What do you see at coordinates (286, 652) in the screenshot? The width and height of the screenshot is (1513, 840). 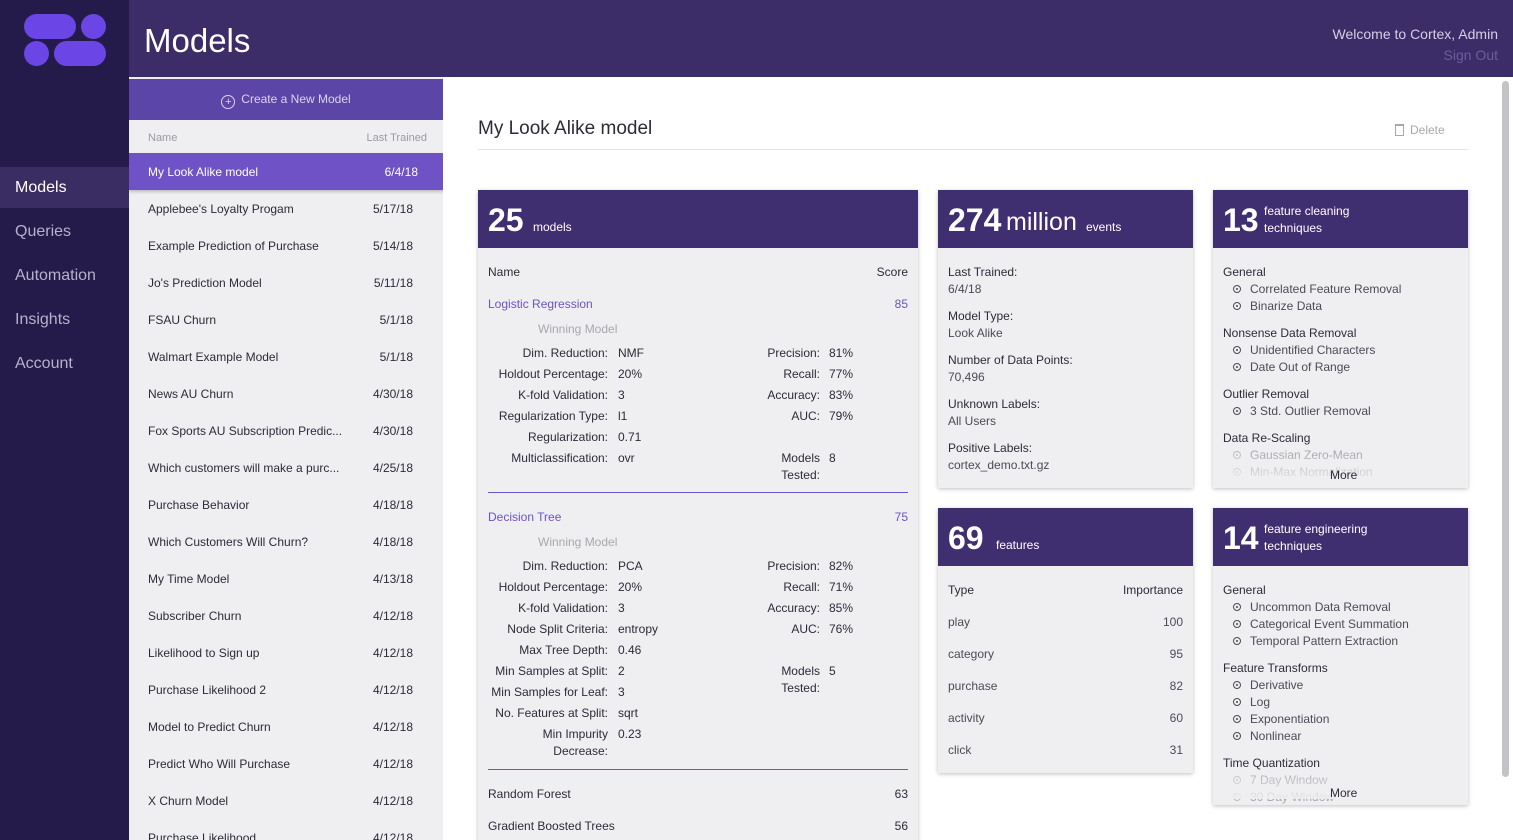 I see `model-list-row: Likelihood to Sign up 4/12/18` at bounding box center [286, 652].